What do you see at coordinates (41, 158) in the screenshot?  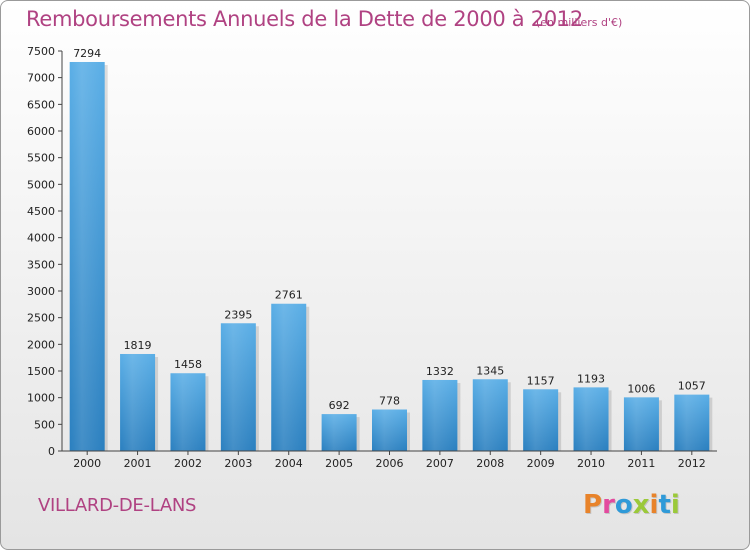 I see `y-tick-label: 5500` at bounding box center [41, 158].